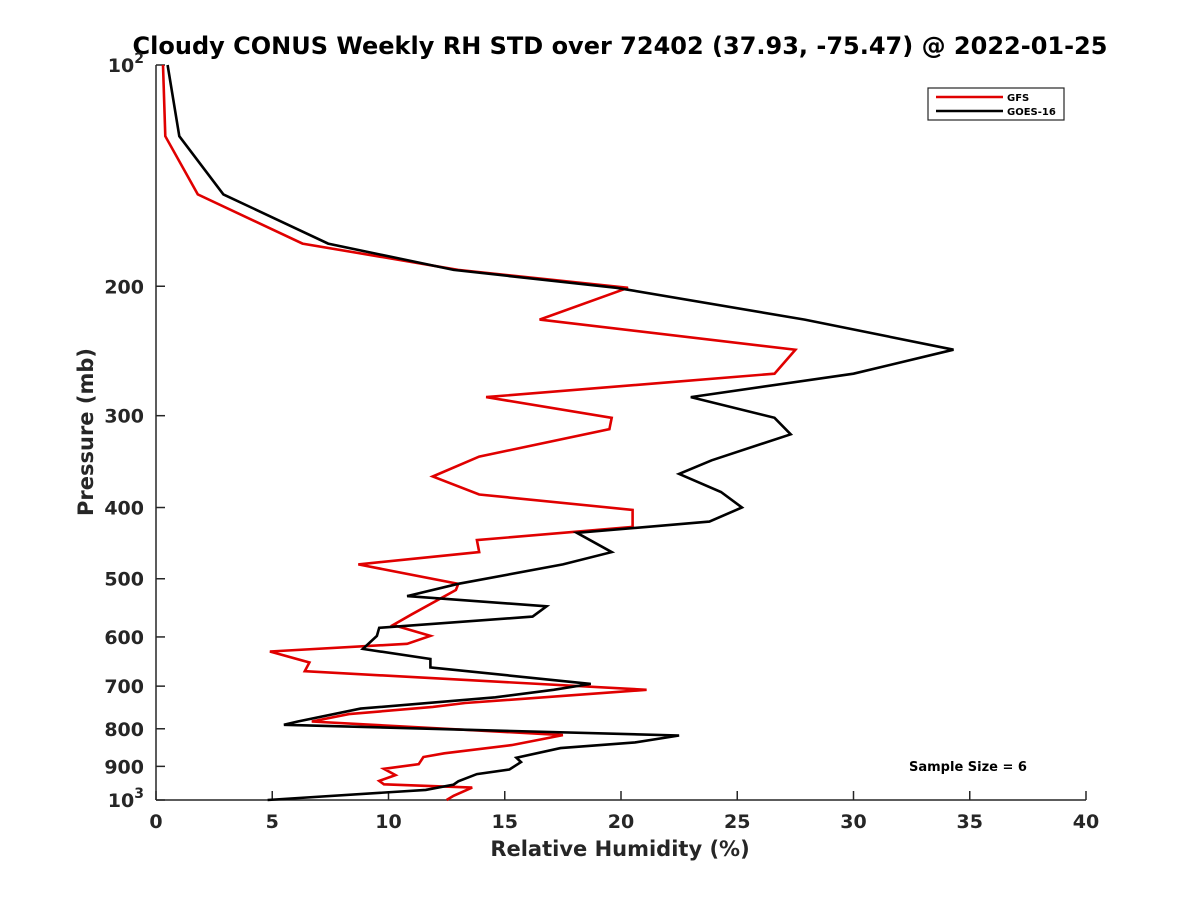  What do you see at coordinates (388, 822) in the screenshot?
I see `x-tick-label: 10` at bounding box center [388, 822].